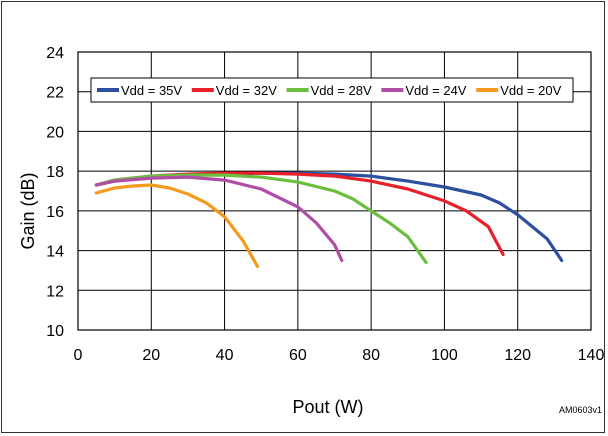 The image size is (608, 436). I want to click on y-tick-label: 12, so click(55, 291).